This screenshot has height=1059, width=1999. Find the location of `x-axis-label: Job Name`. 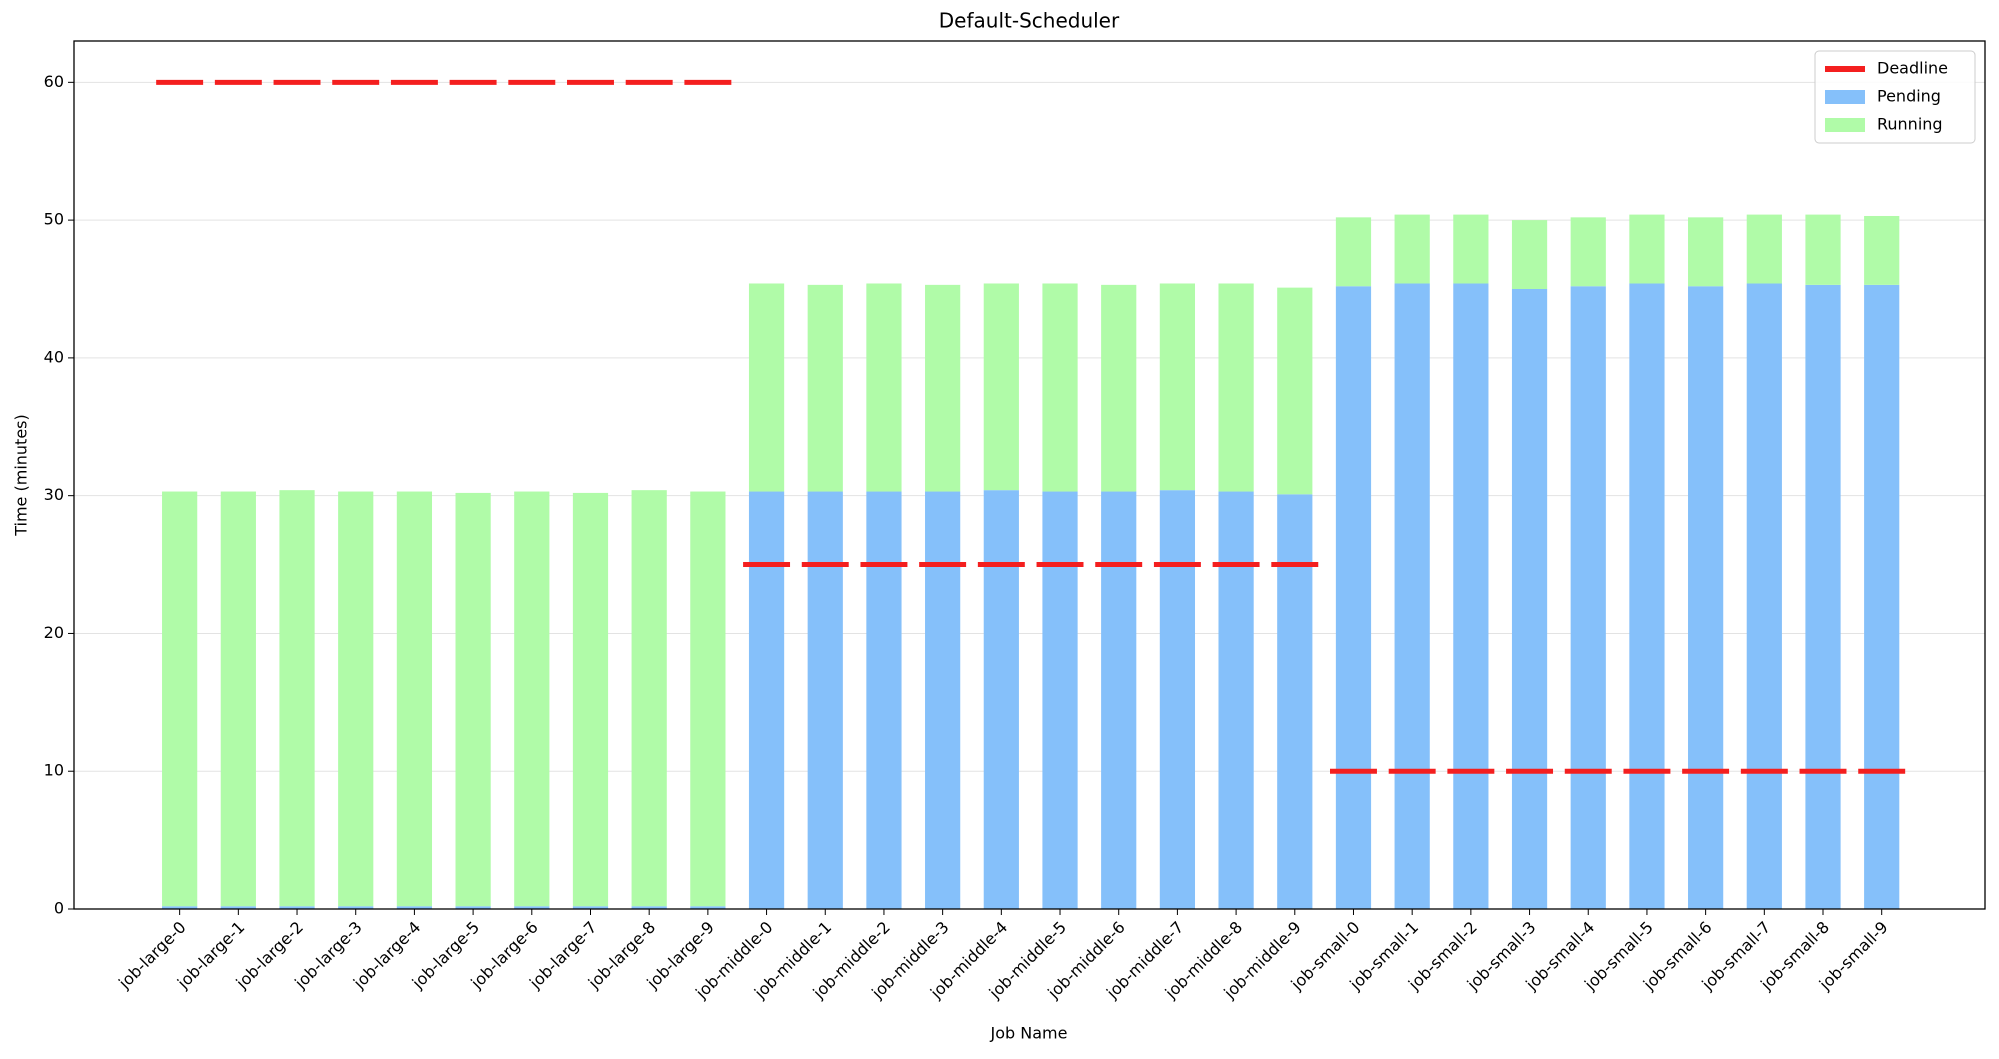

x-axis-label: Job Name is located at coordinates (1029, 1033).